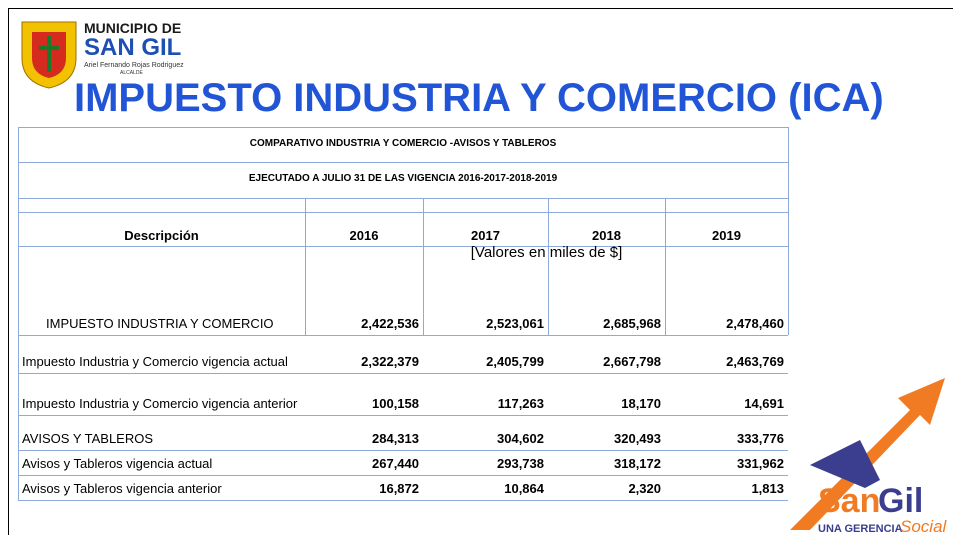 Image resolution: width=953 pixels, height=535 pixels. I want to click on page-title: IMPUESTO INDUSTRIA Y COMERCIO (ICA), so click(479, 98).